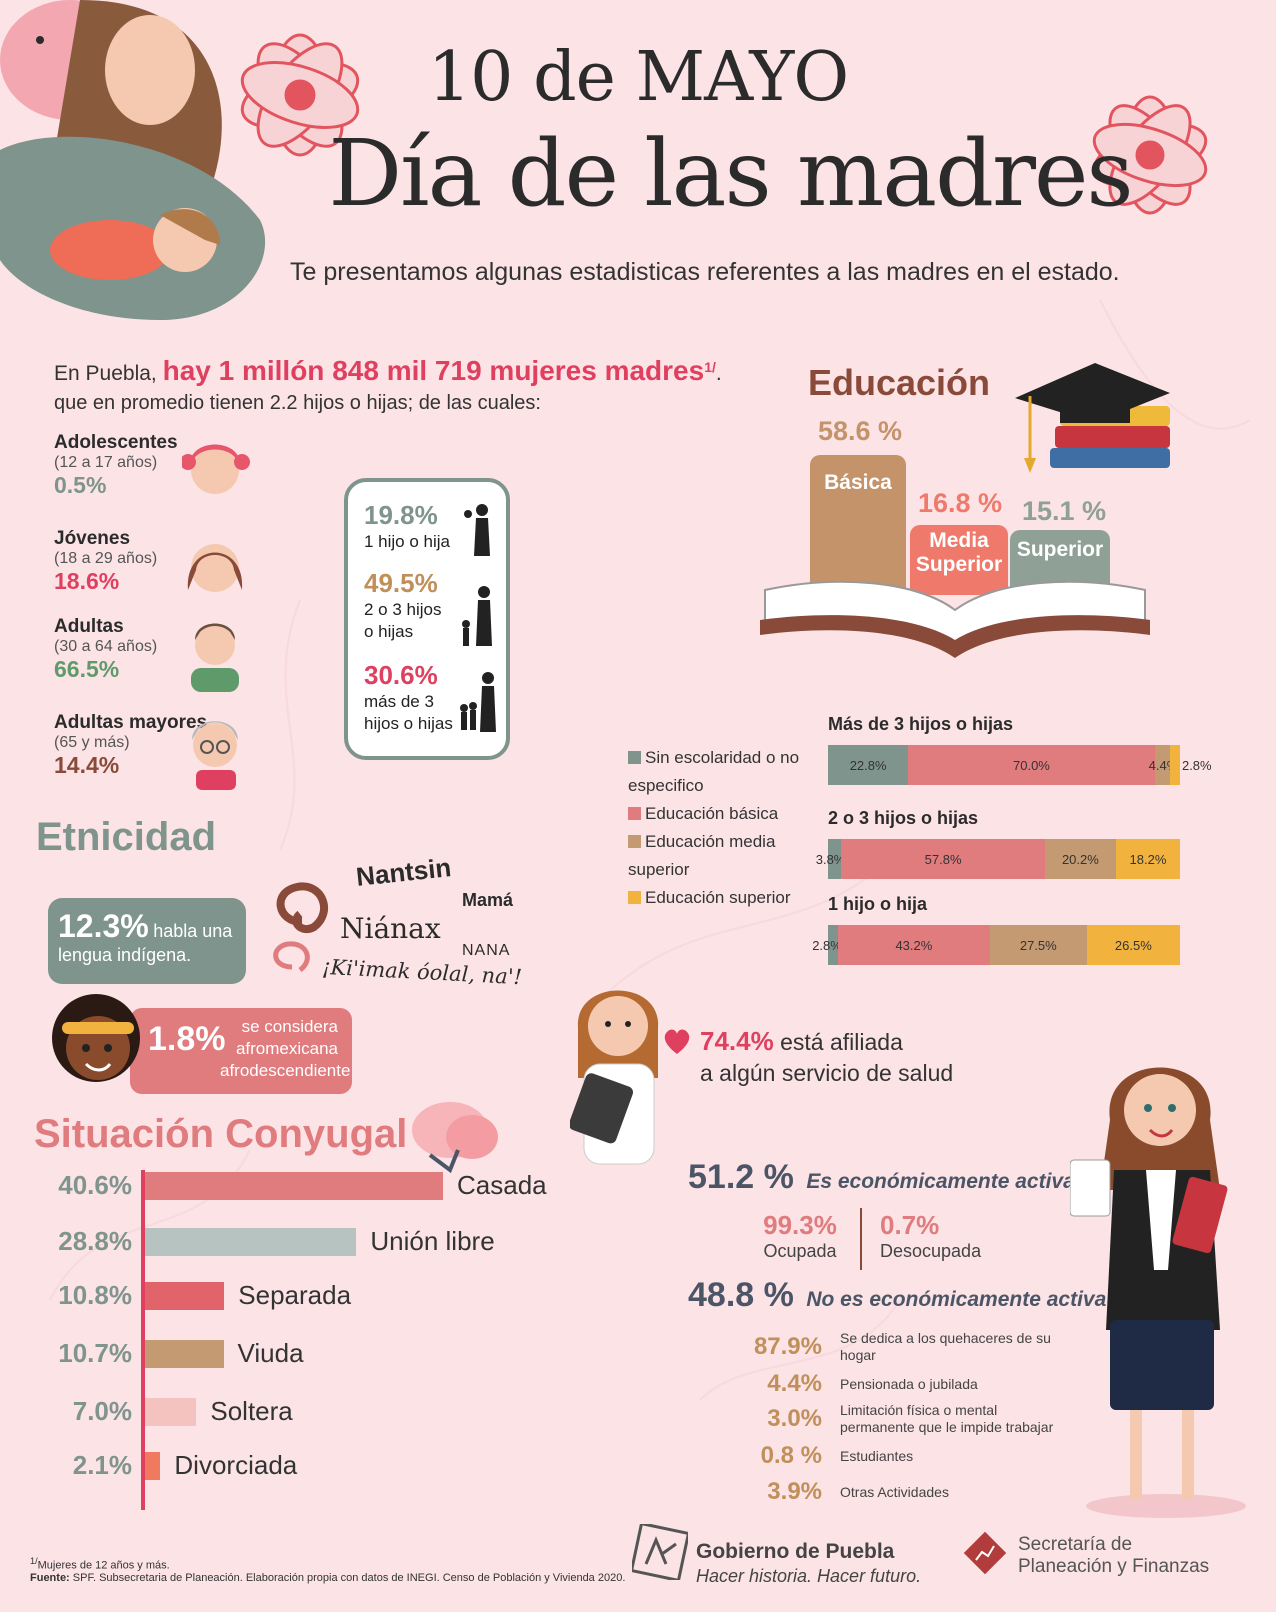 The image size is (1276, 1612). I want to click on age-group-jovenes: Jóvenes (18 a 29 años) 18.6%, so click(154, 561).